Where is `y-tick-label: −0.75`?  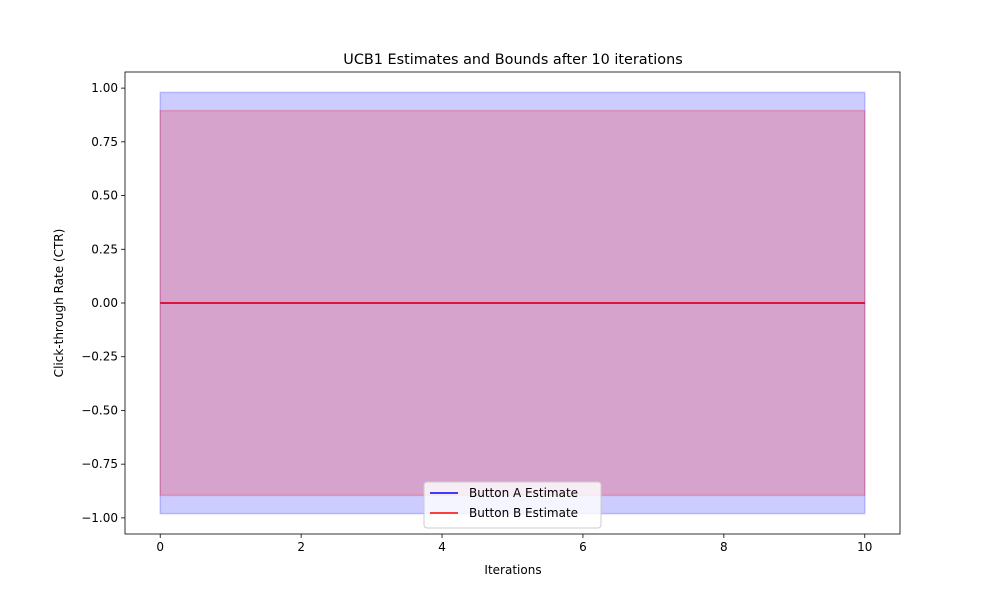
y-tick-label: −0.75 is located at coordinates (99, 464).